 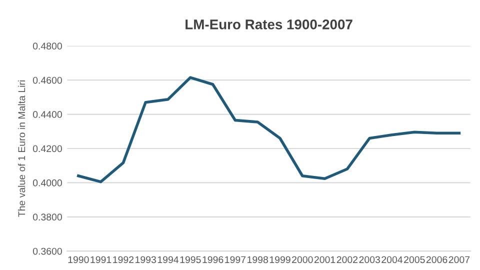 I want to click on x-tick-label: 2006, so click(x=437, y=260).